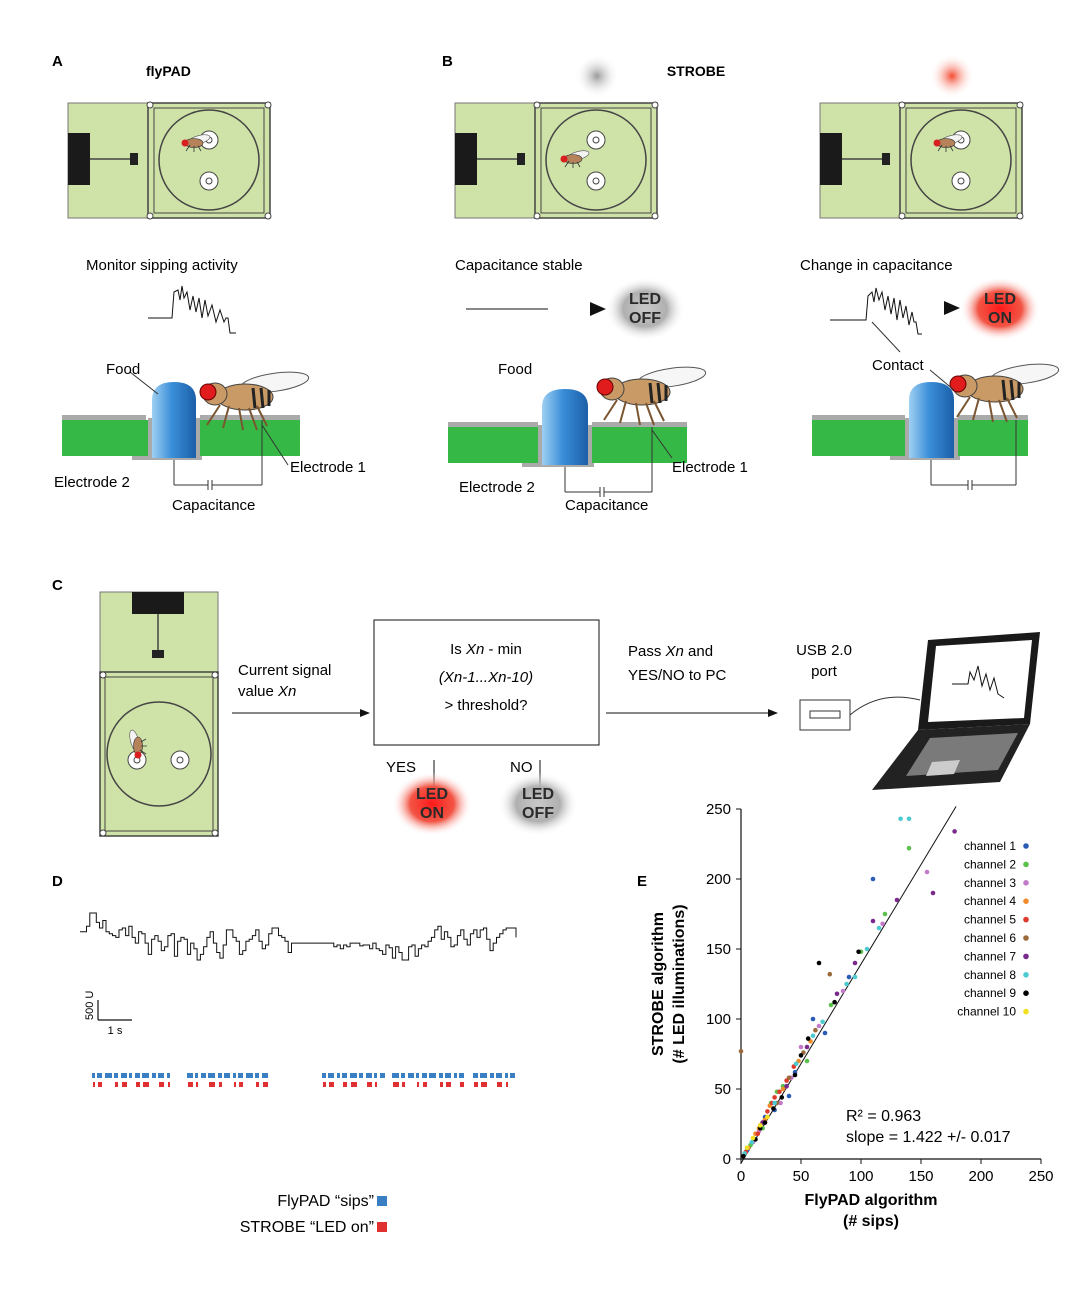 The width and height of the screenshot is (1081, 1302). Describe the element at coordinates (432, 804) in the screenshot. I see `led-on-indicator-c: LED ON` at that location.